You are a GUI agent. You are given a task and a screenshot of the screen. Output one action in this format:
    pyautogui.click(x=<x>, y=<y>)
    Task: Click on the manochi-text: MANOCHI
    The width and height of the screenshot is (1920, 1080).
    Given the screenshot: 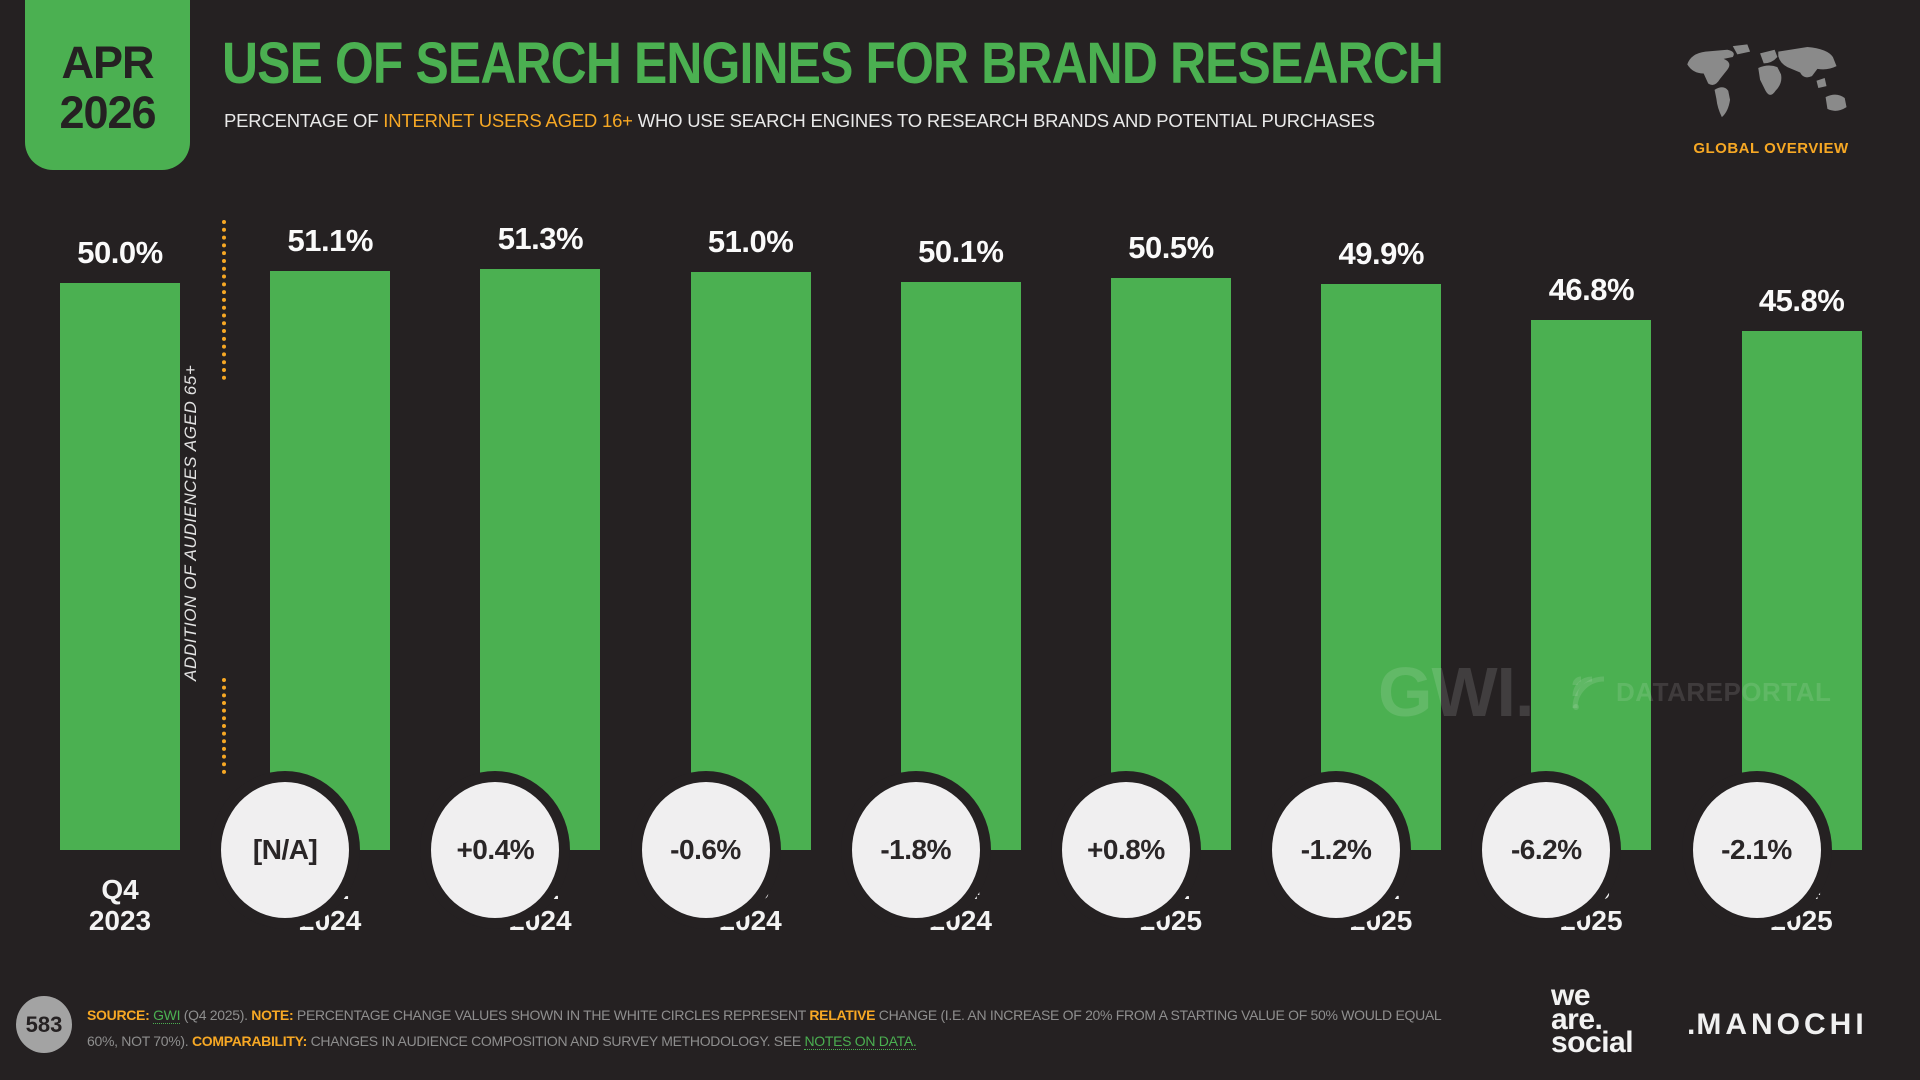 What is the action you would take?
    pyautogui.click(x=1782, y=1024)
    